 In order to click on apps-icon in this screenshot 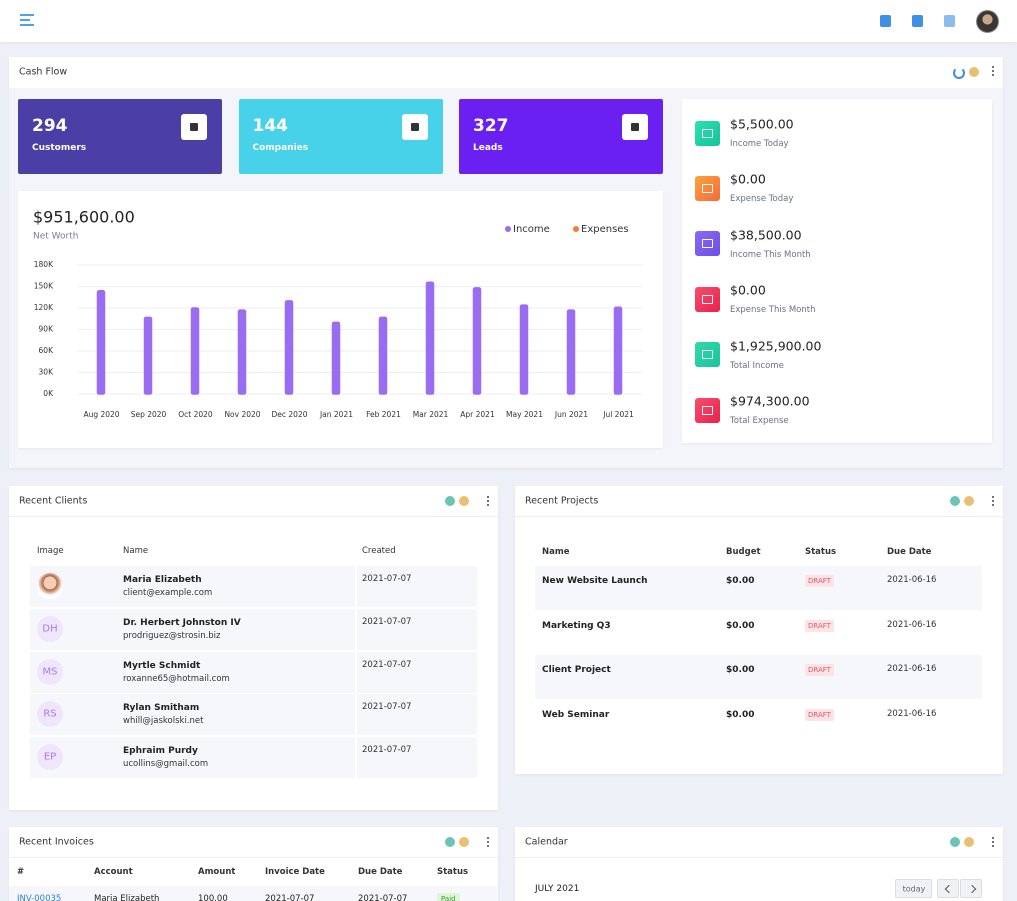, I will do `click(885, 21)`.